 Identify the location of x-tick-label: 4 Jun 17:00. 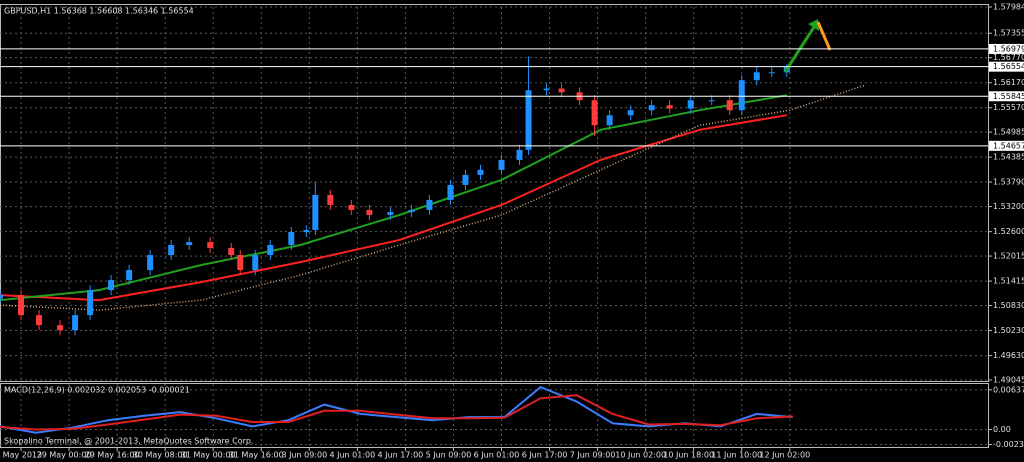
(401, 455).